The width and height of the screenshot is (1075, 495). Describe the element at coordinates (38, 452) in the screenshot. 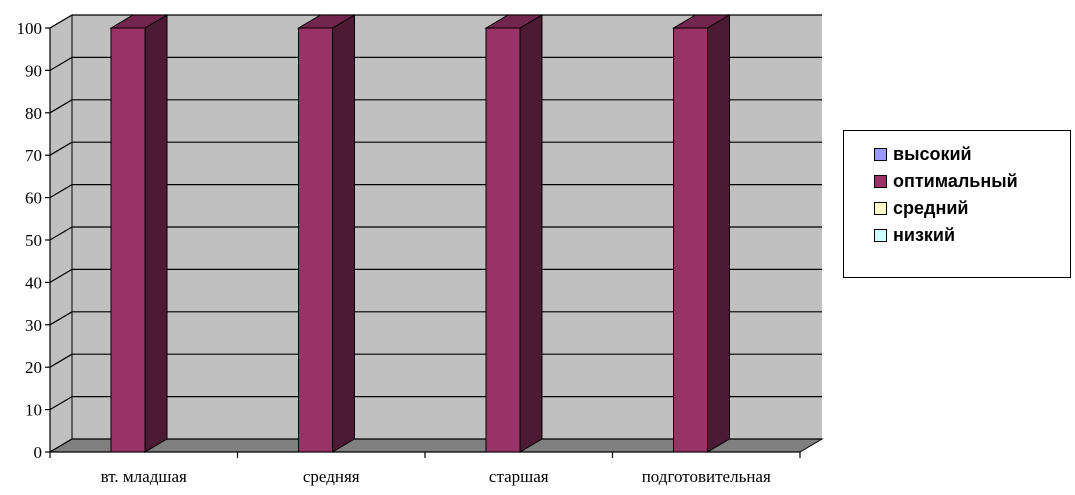

I see `y-tick-label: 0` at that location.